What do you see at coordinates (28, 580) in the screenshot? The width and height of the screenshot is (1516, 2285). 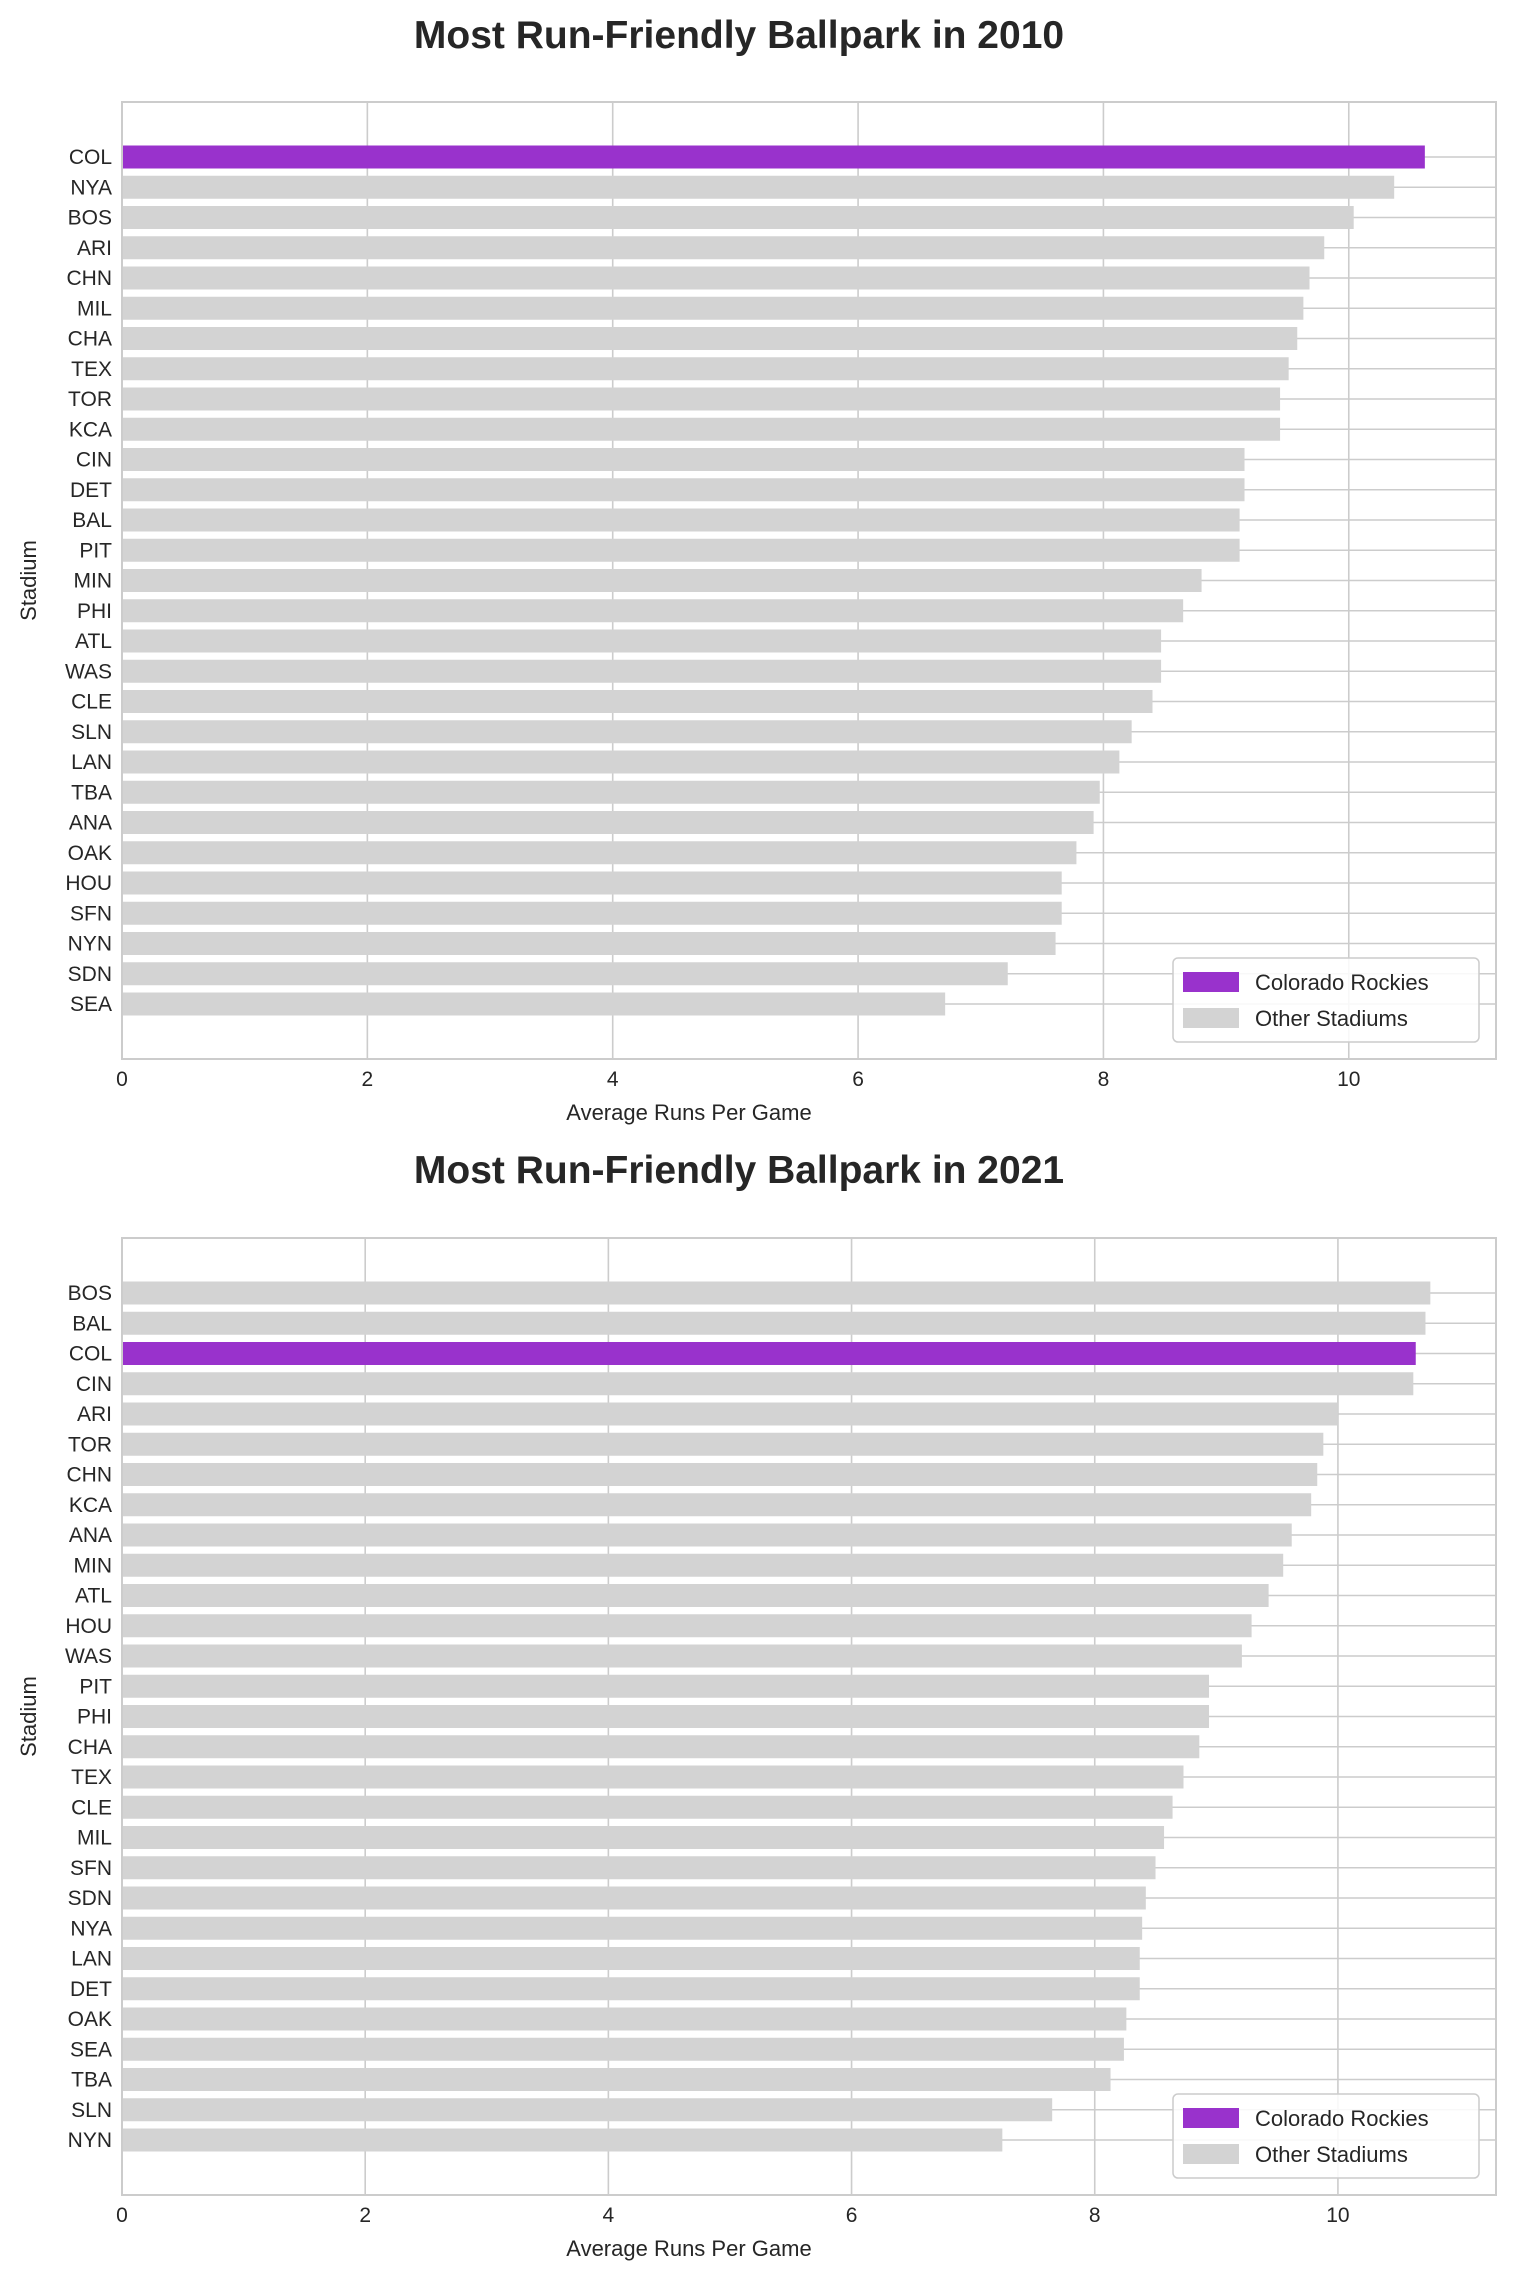 I see `y-axis-label: Stadium` at bounding box center [28, 580].